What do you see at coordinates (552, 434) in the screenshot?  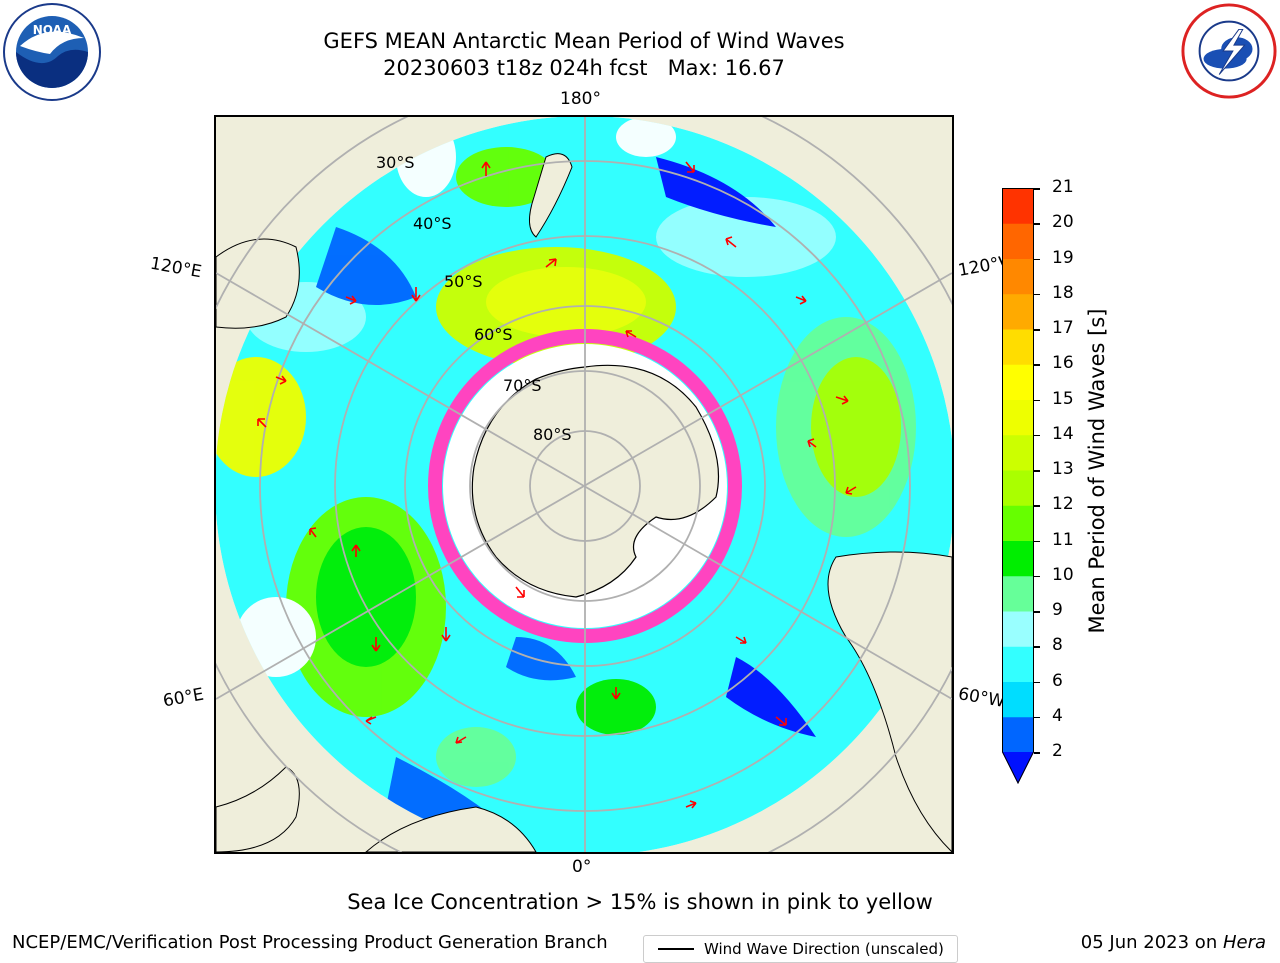 I see `lat-label-80s: 80°S` at bounding box center [552, 434].